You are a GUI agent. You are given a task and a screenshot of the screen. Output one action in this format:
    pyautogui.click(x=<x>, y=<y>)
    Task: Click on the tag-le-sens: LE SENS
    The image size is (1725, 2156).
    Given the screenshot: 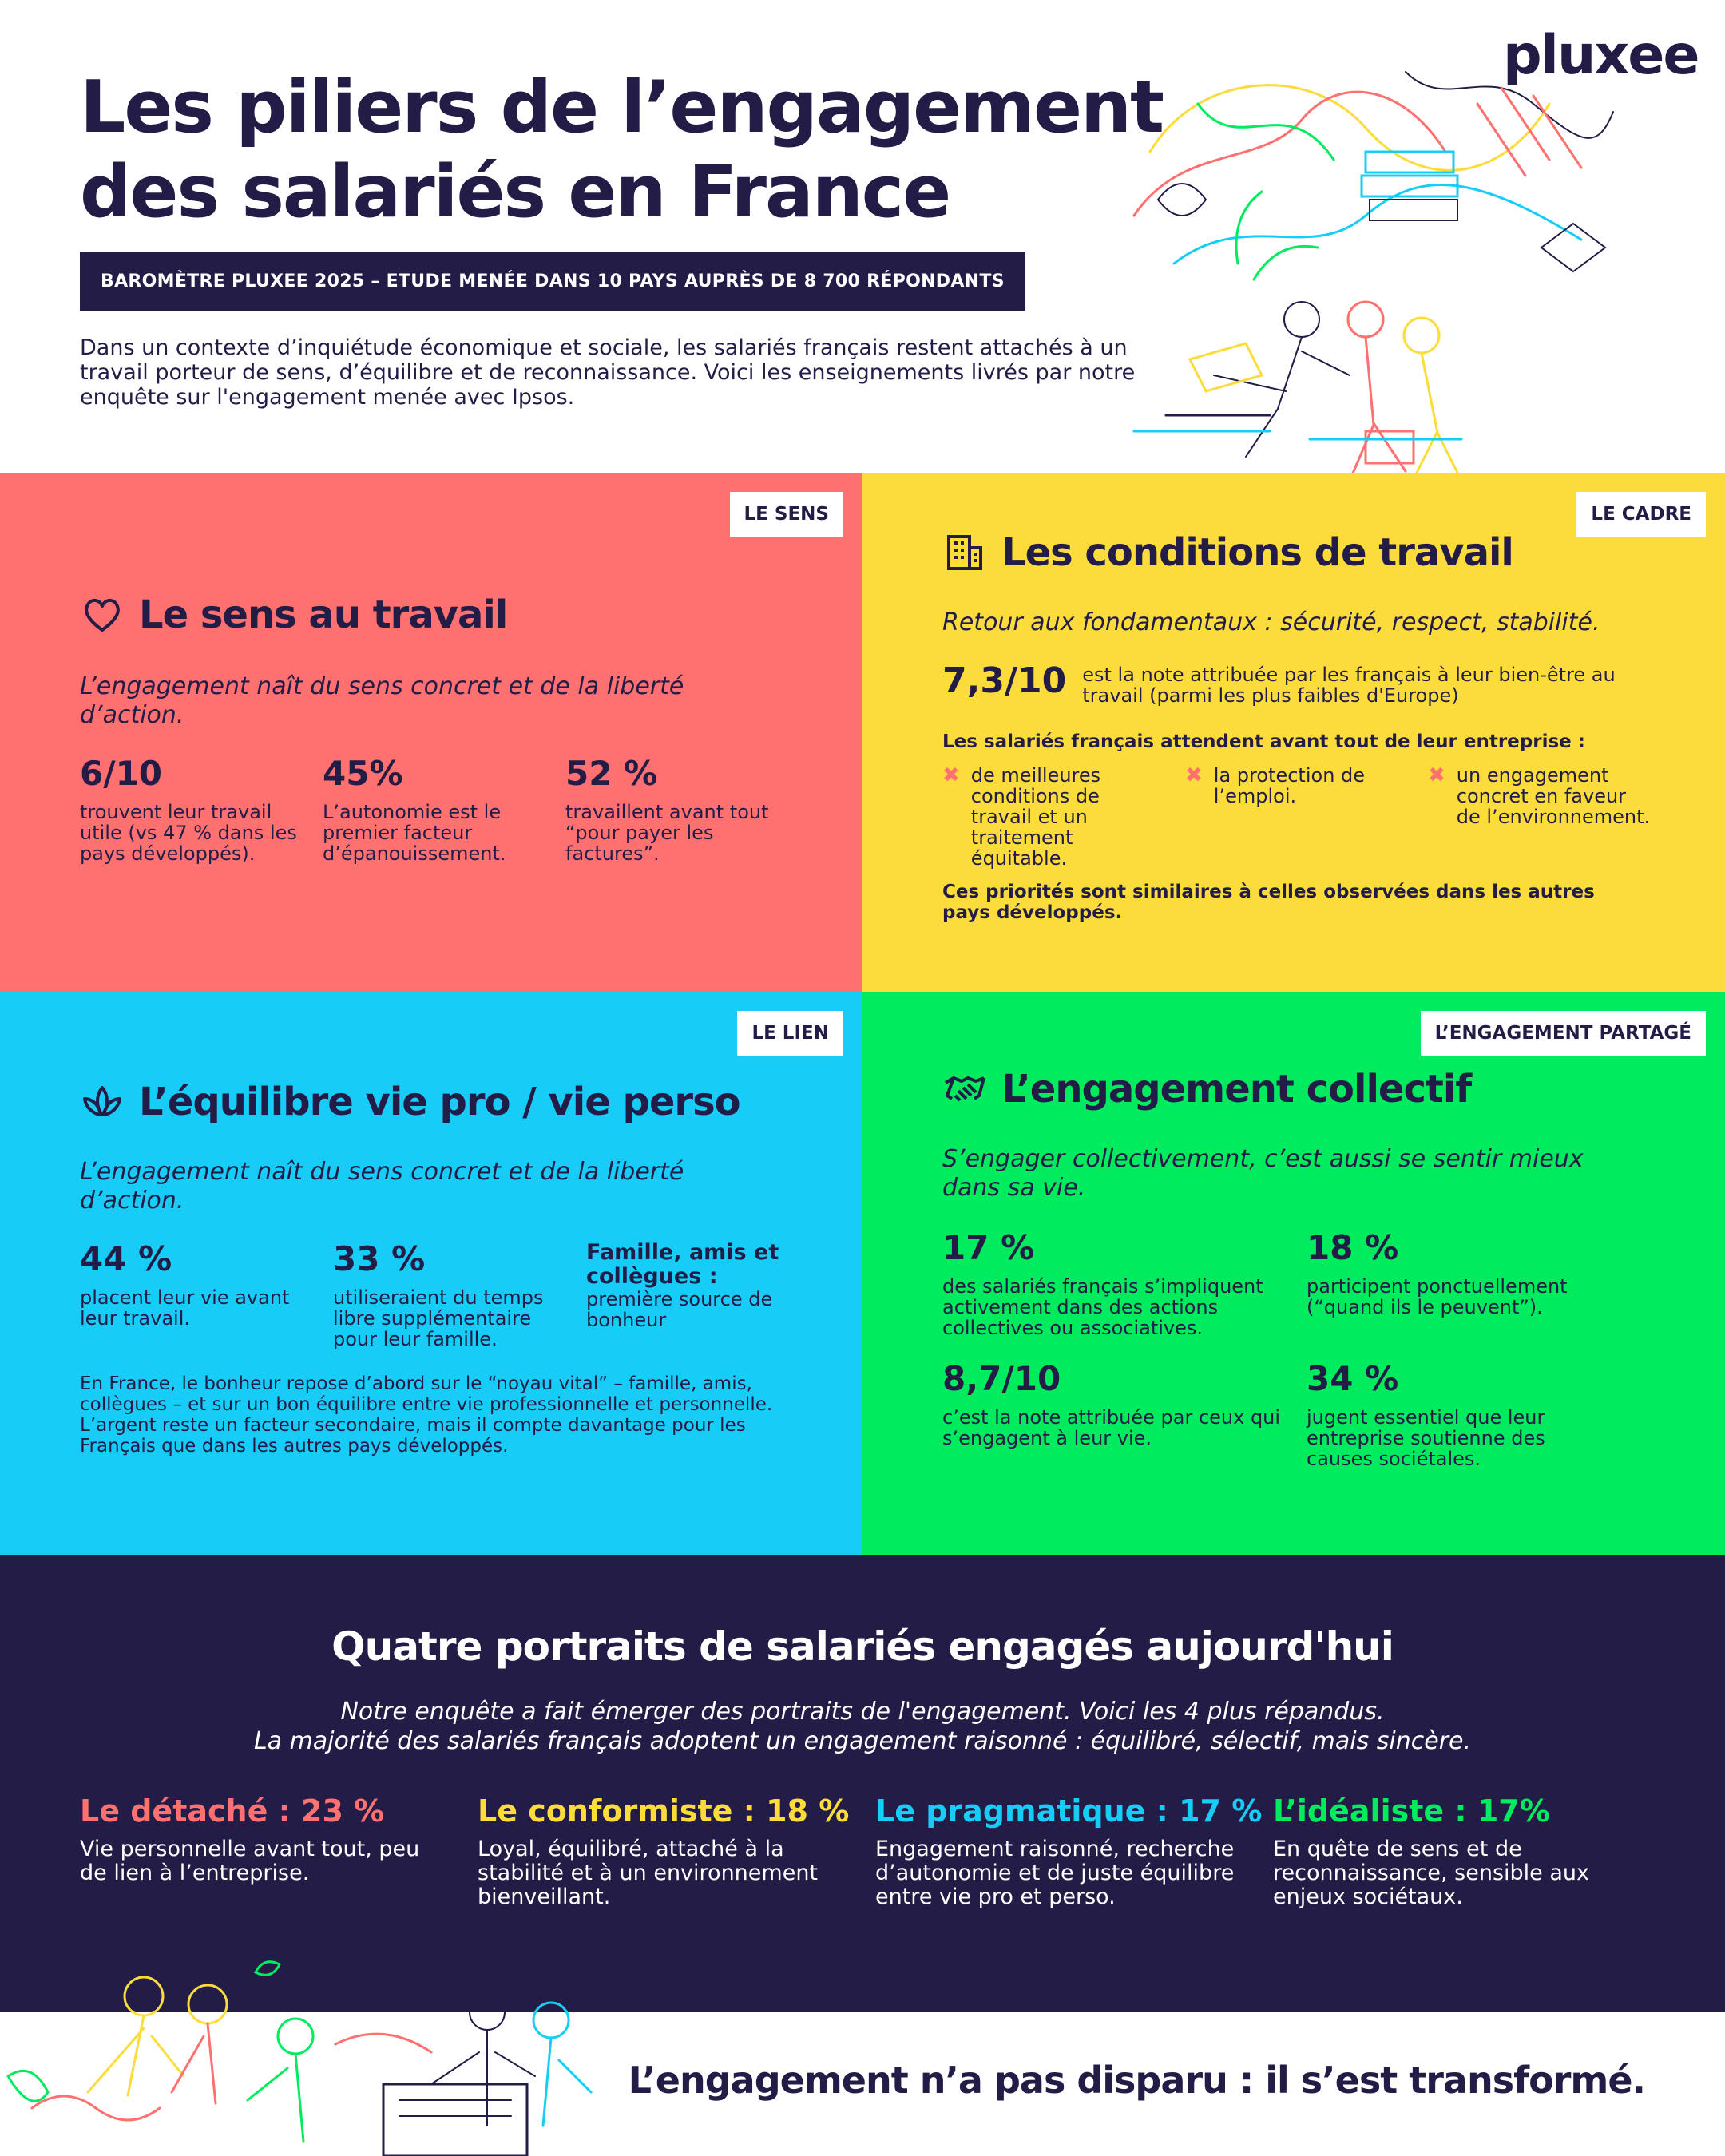 What is the action you would take?
    pyautogui.click(x=786, y=514)
    